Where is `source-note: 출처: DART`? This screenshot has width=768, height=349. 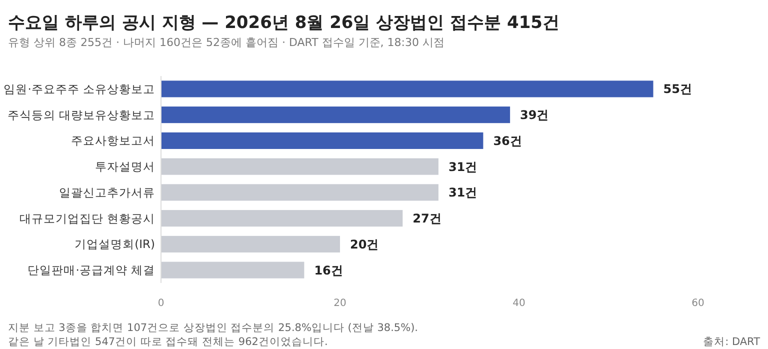
source-note: 출처: DART is located at coordinates (732, 342).